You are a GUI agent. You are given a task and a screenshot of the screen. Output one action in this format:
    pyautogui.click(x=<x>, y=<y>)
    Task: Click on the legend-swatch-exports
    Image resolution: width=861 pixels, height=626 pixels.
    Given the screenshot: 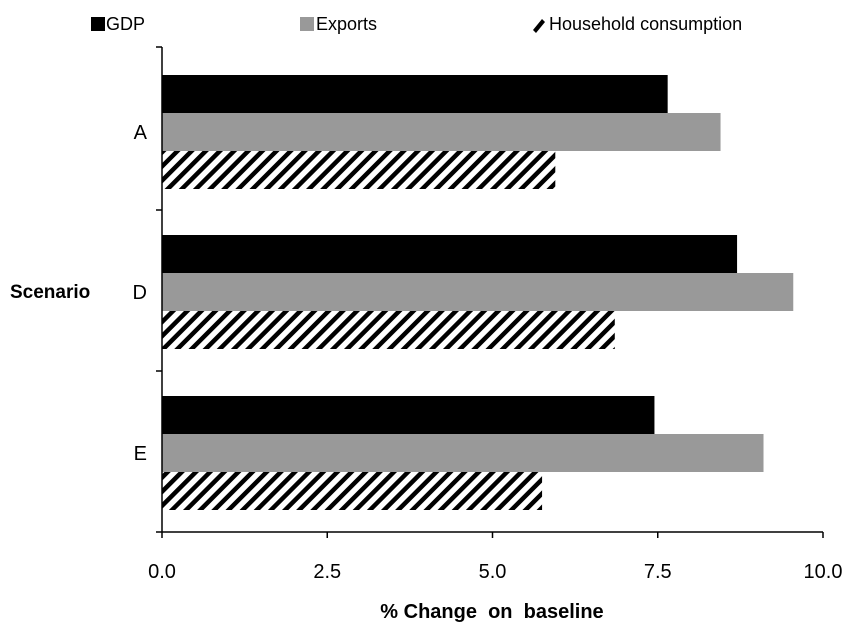 What is the action you would take?
    pyautogui.click(x=307, y=24)
    